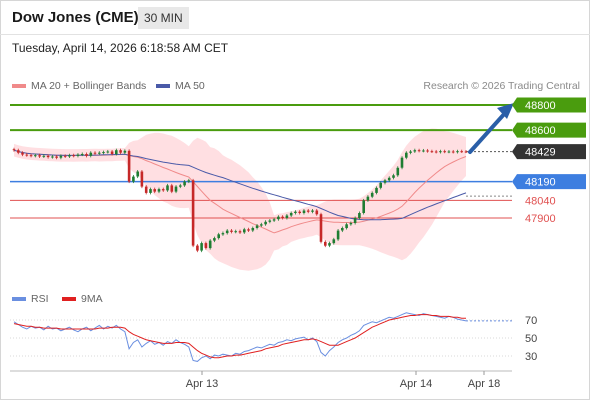 This screenshot has width=590, height=400. What do you see at coordinates (202, 384) in the screenshot?
I see `x-tick-label: Apr 13` at bounding box center [202, 384].